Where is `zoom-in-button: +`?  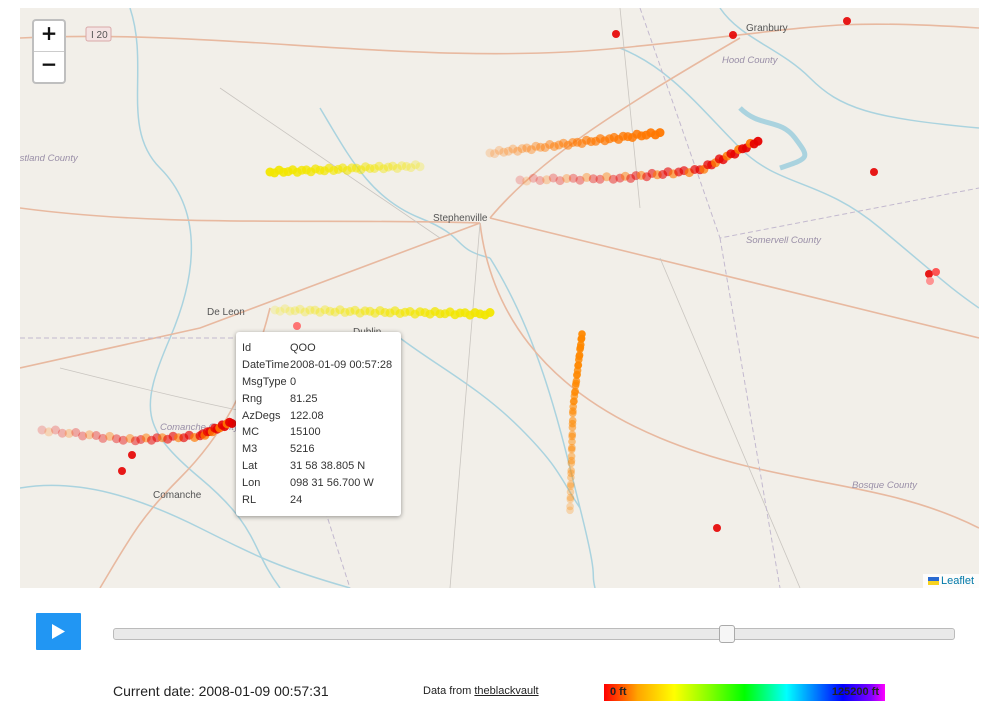
zoom-in-button: + is located at coordinates (49, 33).